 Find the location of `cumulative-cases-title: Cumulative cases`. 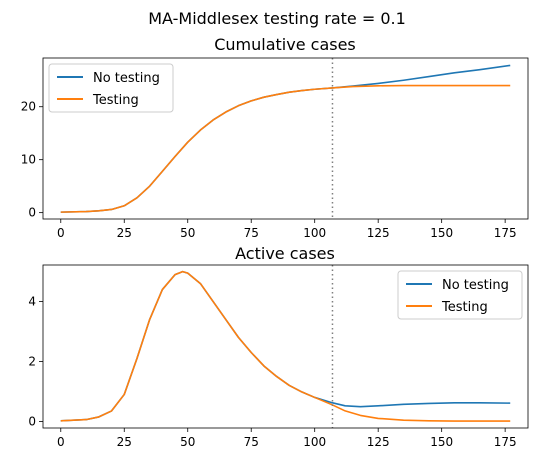

cumulative-cases-title: Cumulative cases is located at coordinates (285, 44).